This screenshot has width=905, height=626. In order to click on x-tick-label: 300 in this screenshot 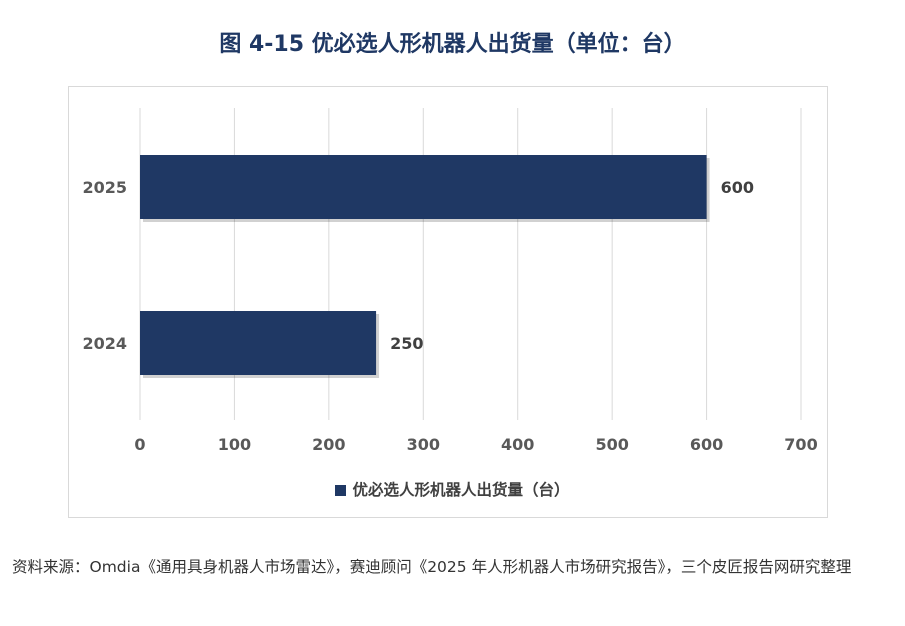, I will do `click(423, 444)`.